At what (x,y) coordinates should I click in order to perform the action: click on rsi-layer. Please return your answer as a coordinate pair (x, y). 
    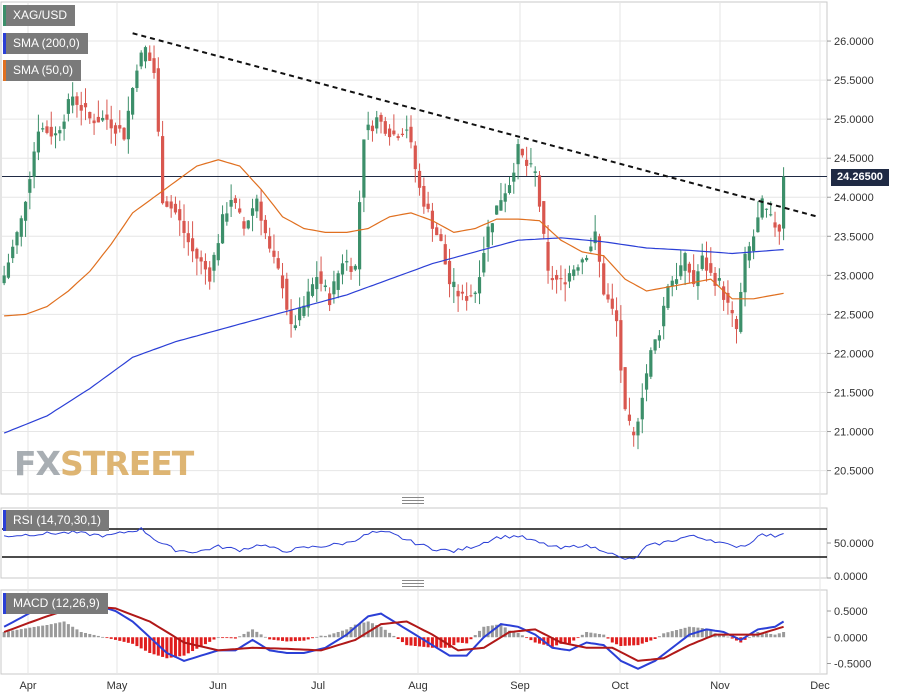
    Looking at the image, I should click on (414, 543).